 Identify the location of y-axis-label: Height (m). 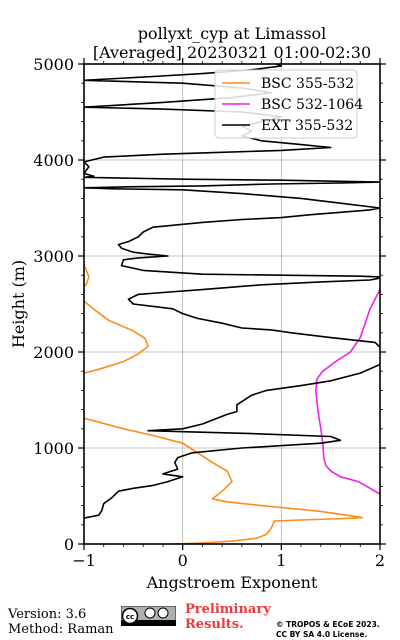
(18, 304).